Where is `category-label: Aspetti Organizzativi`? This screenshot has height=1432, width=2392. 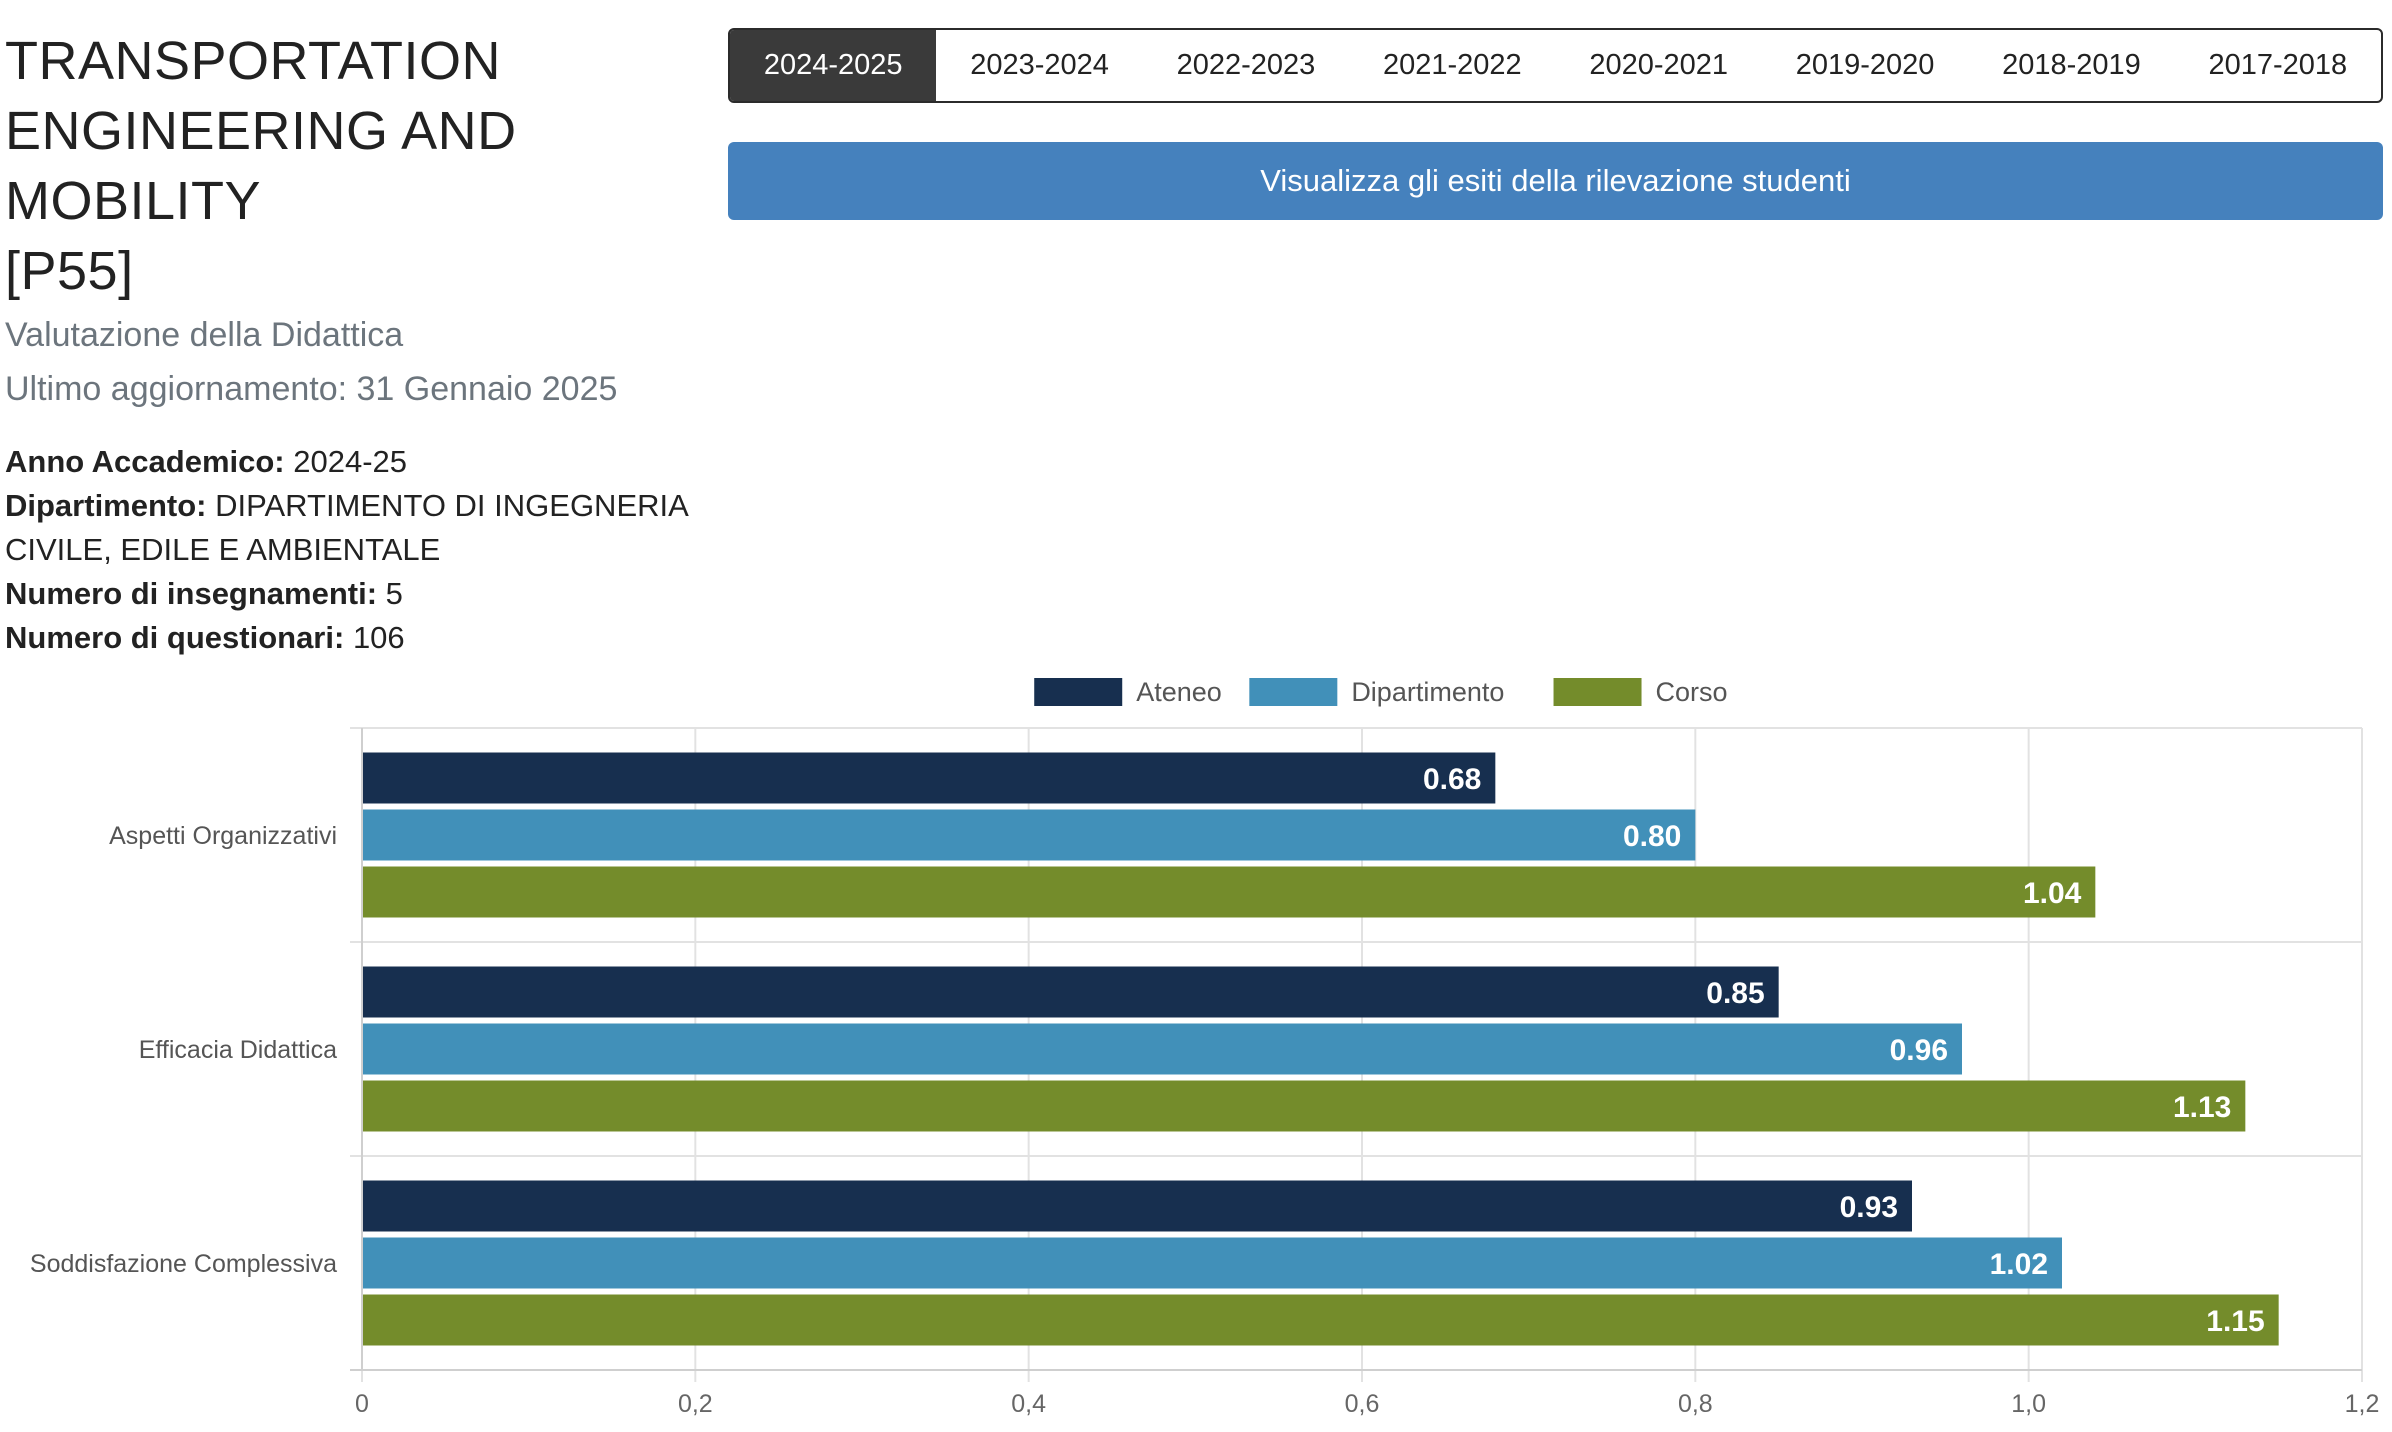 category-label: Aspetti Organizzativi is located at coordinates (223, 836).